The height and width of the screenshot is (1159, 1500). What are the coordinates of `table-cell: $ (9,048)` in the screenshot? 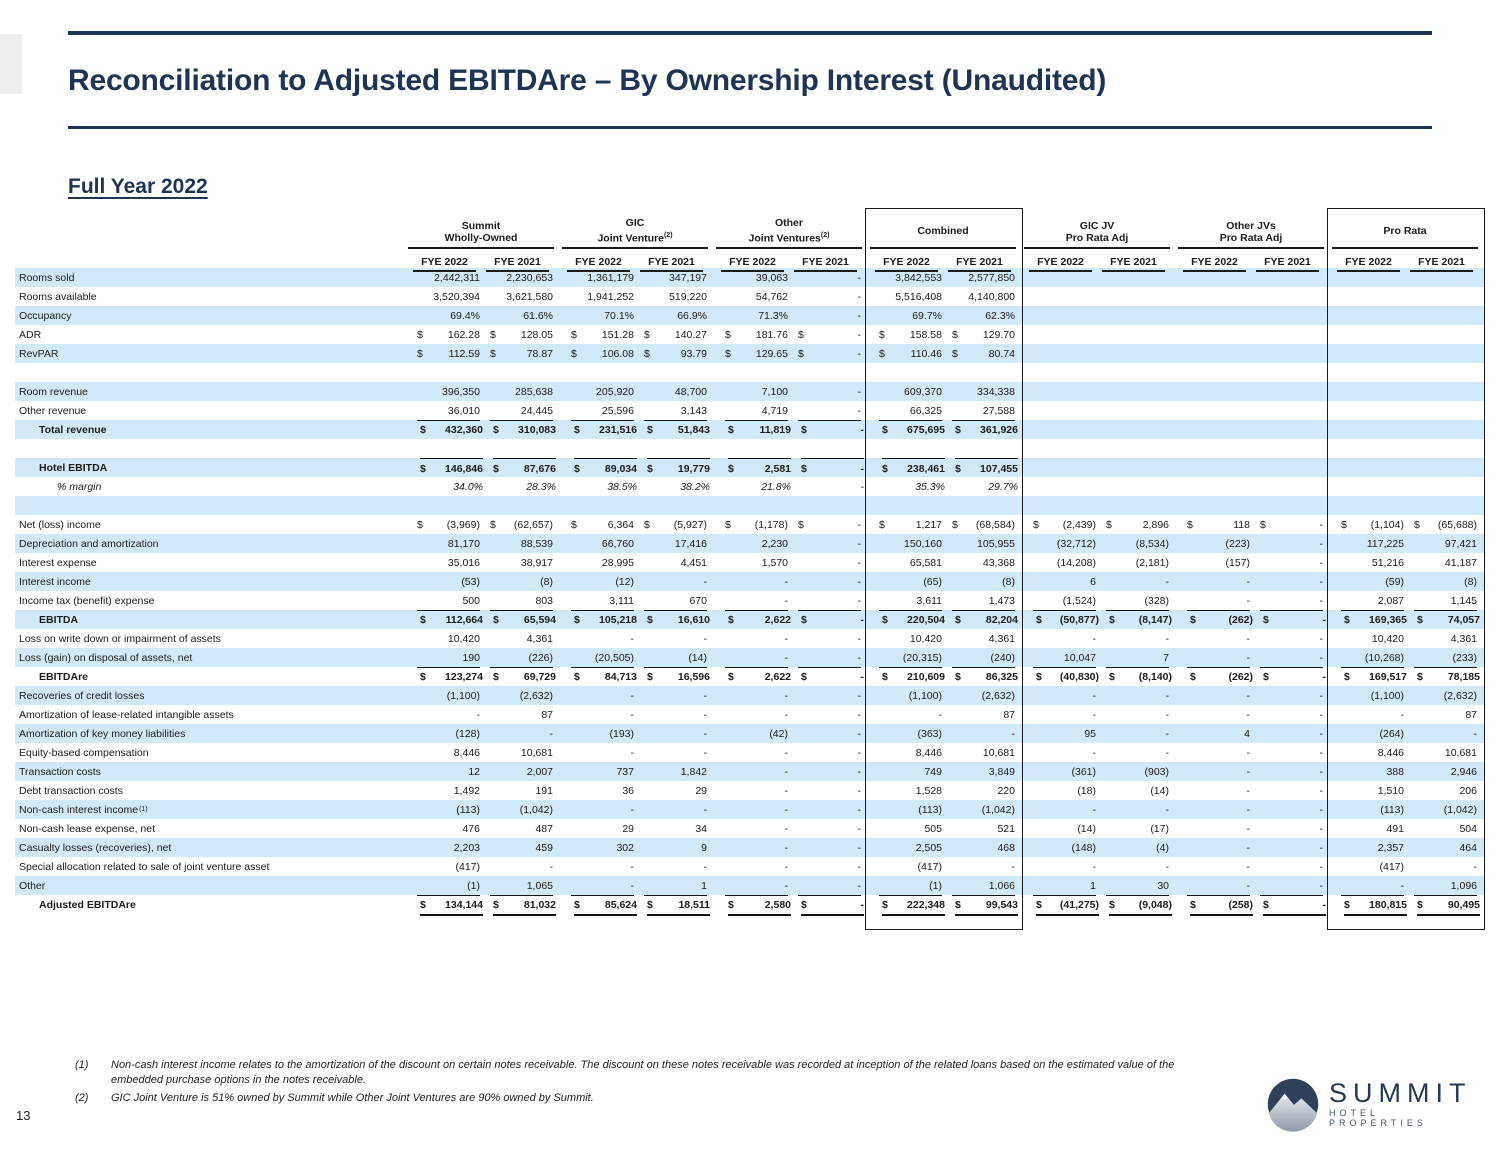 It's located at (1140, 905).